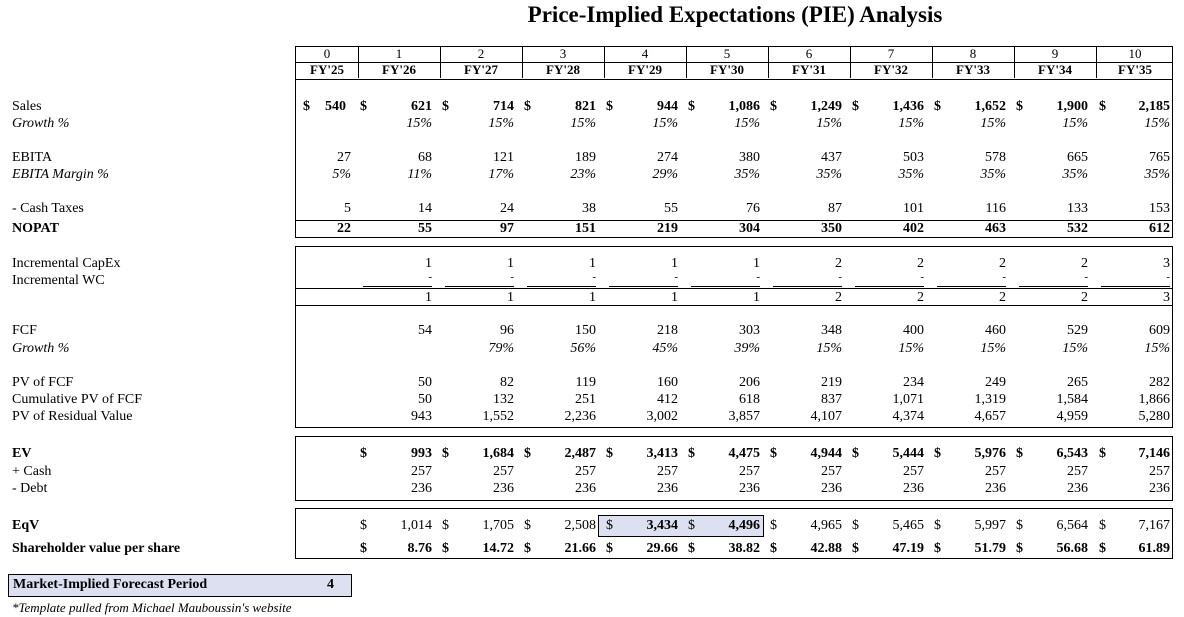  I want to click on period-number: 8, so click(973, 53).